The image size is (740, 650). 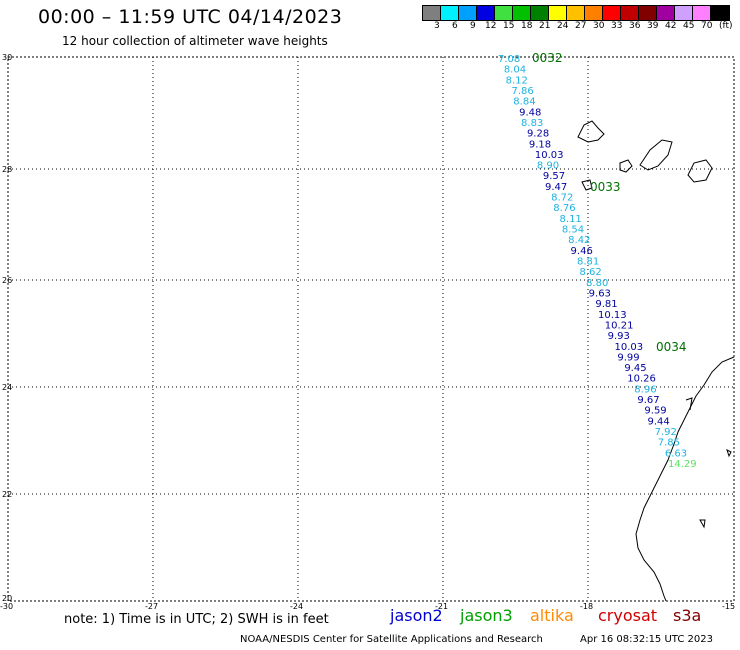 What do you see at coordinates (641, 379) in the screenshot?
I see `swh-value: 10.26` at bounding box center [641, 379].